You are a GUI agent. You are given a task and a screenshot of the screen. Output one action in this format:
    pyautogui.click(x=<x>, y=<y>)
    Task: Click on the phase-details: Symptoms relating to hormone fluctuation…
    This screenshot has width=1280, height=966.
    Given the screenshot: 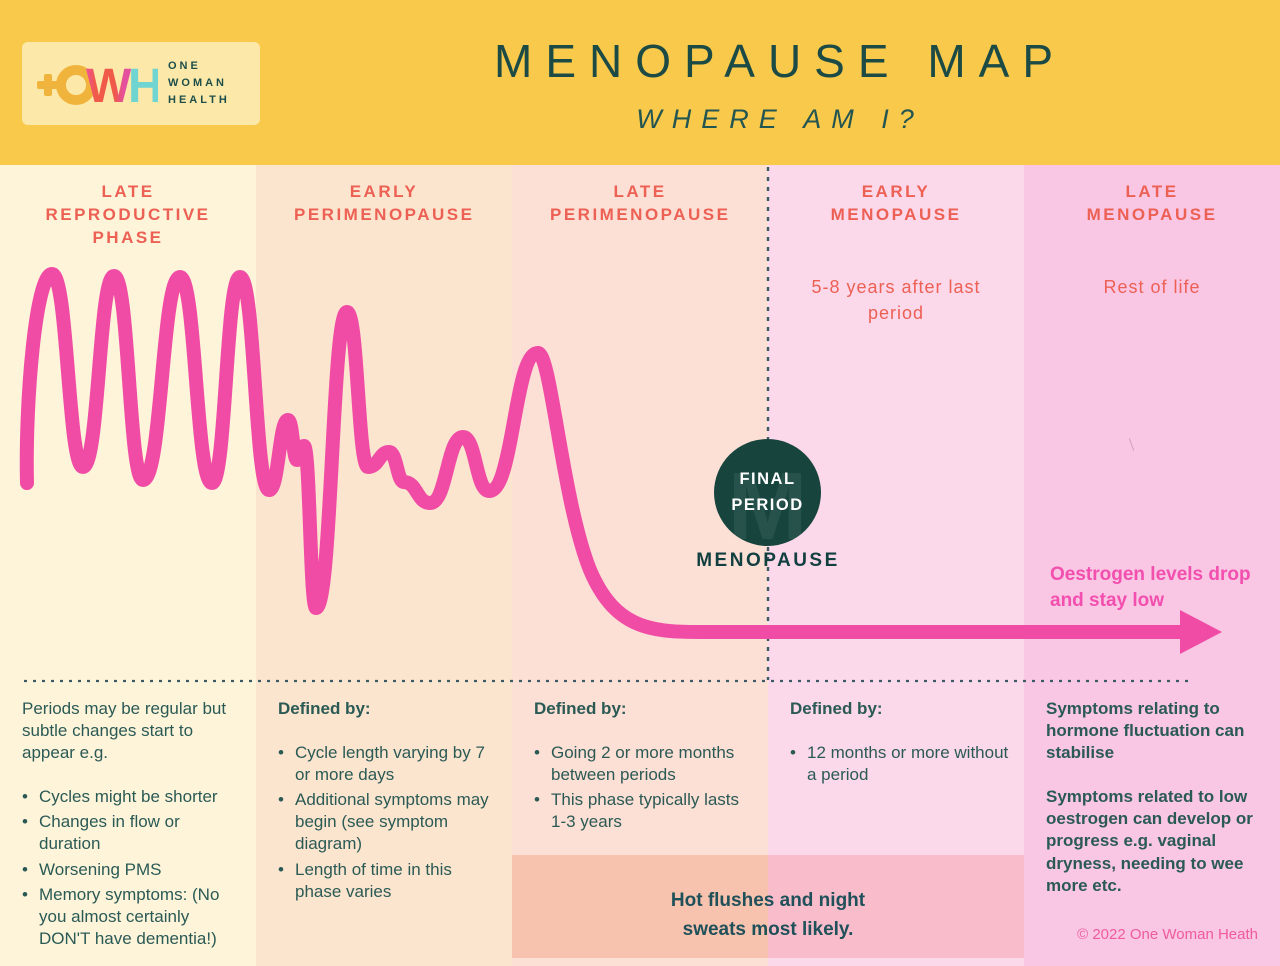 What is the action you would take?
    pyautogui.click(x=1157, y=808)
    